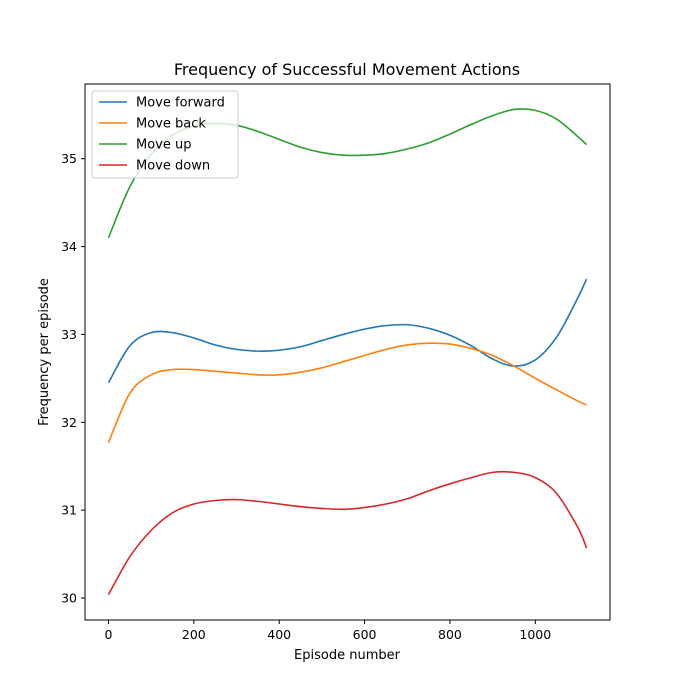  Describe the element at coordinates (279, 634) in the screenshot. I see `x-tick-label: 400` at that location.